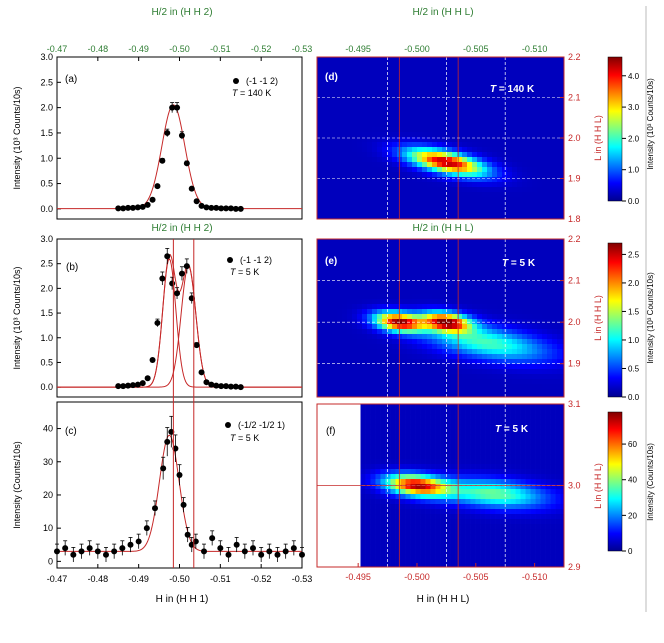 This screenshot has width=664, height=643. Describe the element at coordinates (574, 364) in the screenshot. I see `panel-e-rtick-label-0: 1.9` at that location.